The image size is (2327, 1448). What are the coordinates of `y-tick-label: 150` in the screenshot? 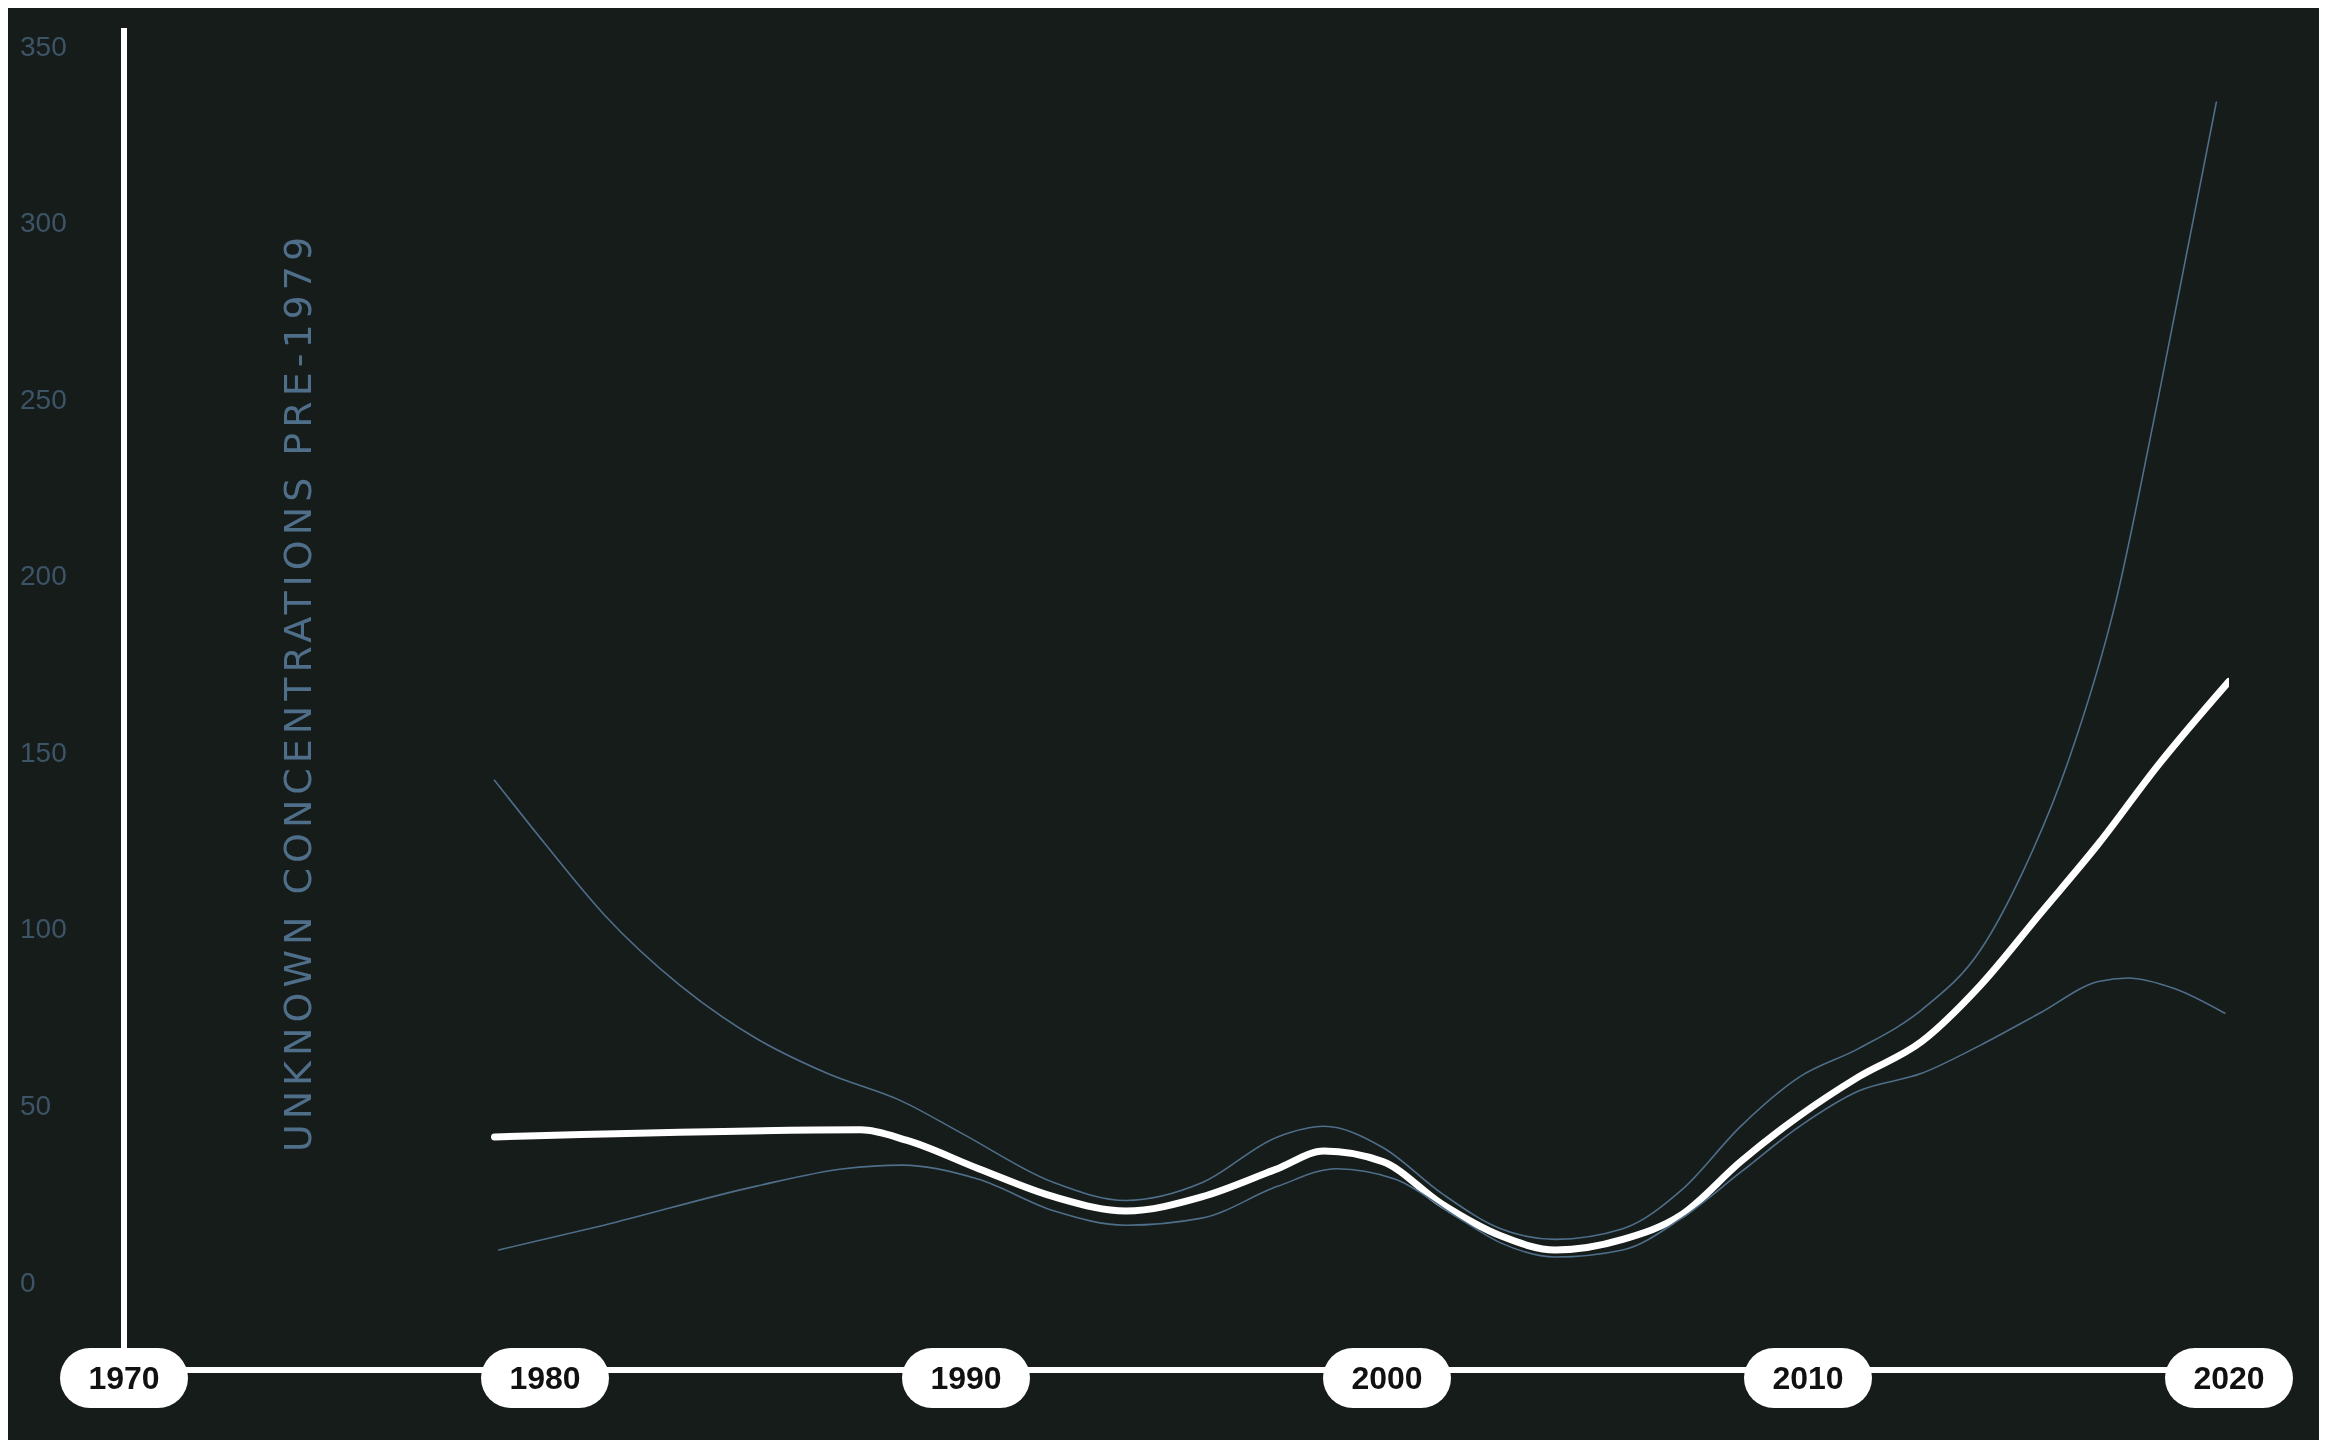 It's located at (43, 752).